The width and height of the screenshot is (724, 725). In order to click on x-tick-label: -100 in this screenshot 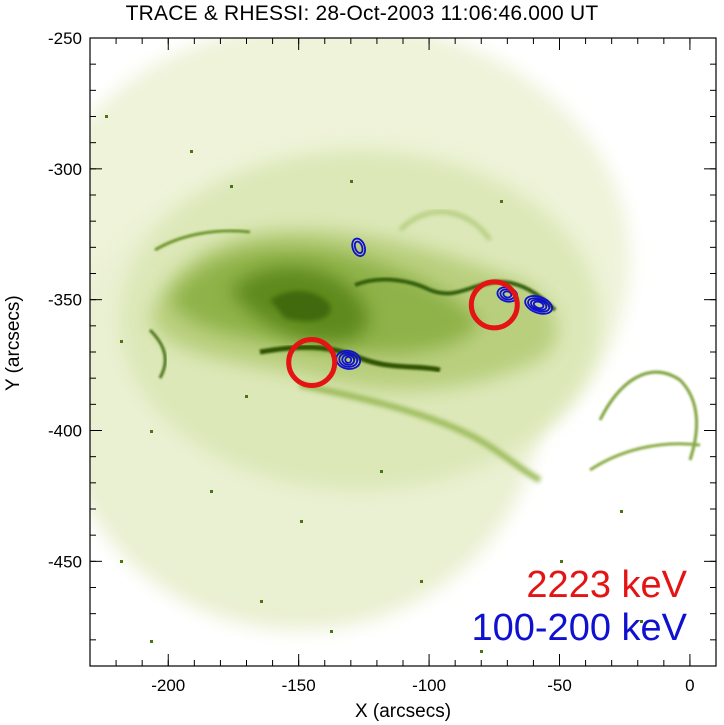, I will do `click(429, 685)`.